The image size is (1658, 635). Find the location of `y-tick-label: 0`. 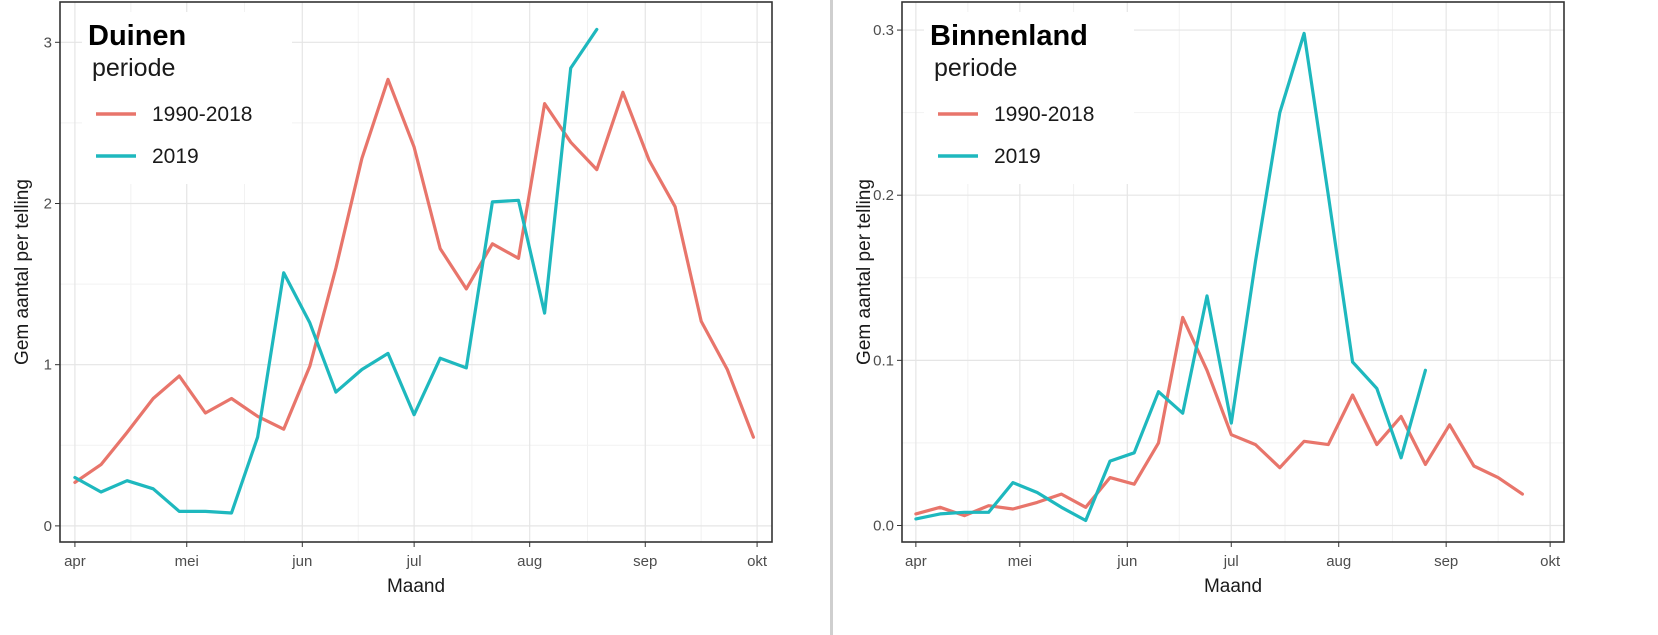

y-tick-label: 0 is located at coordinates (48, 526).